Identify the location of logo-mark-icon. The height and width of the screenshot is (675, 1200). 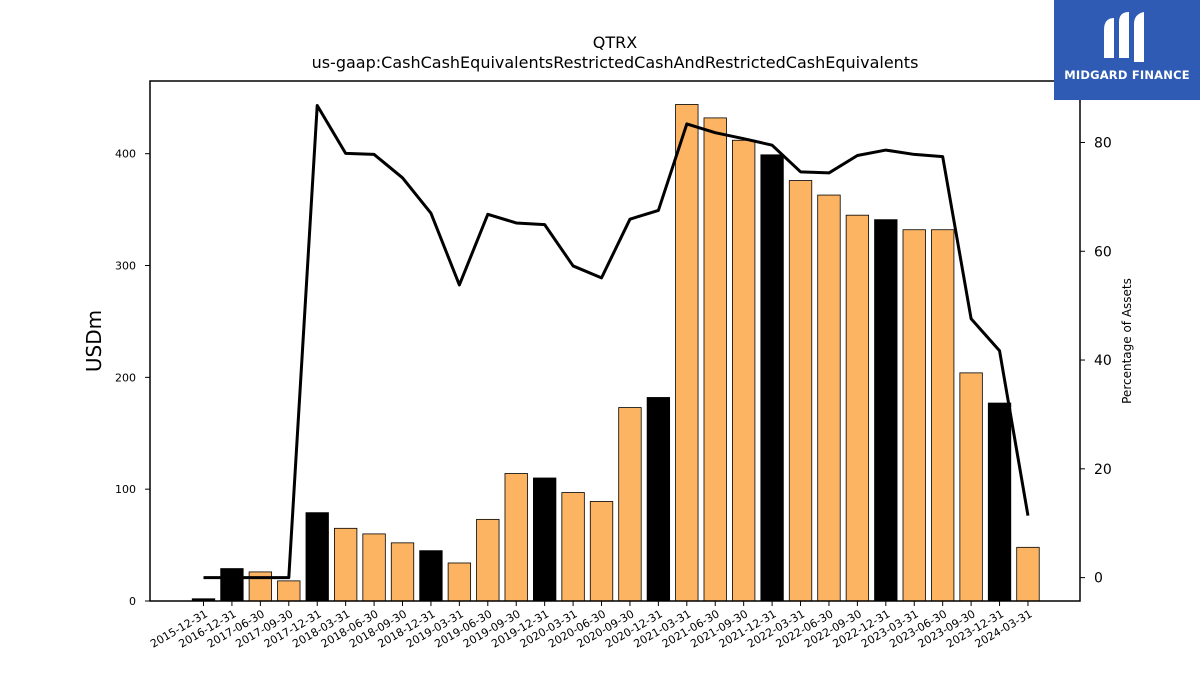
(1124, 37).